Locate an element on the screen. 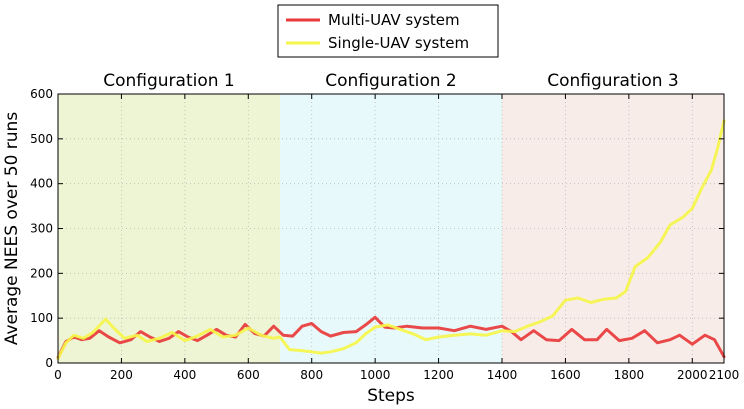  legend-label-multi-uav: Multi-UAV system is located at coordinates (394, 20).